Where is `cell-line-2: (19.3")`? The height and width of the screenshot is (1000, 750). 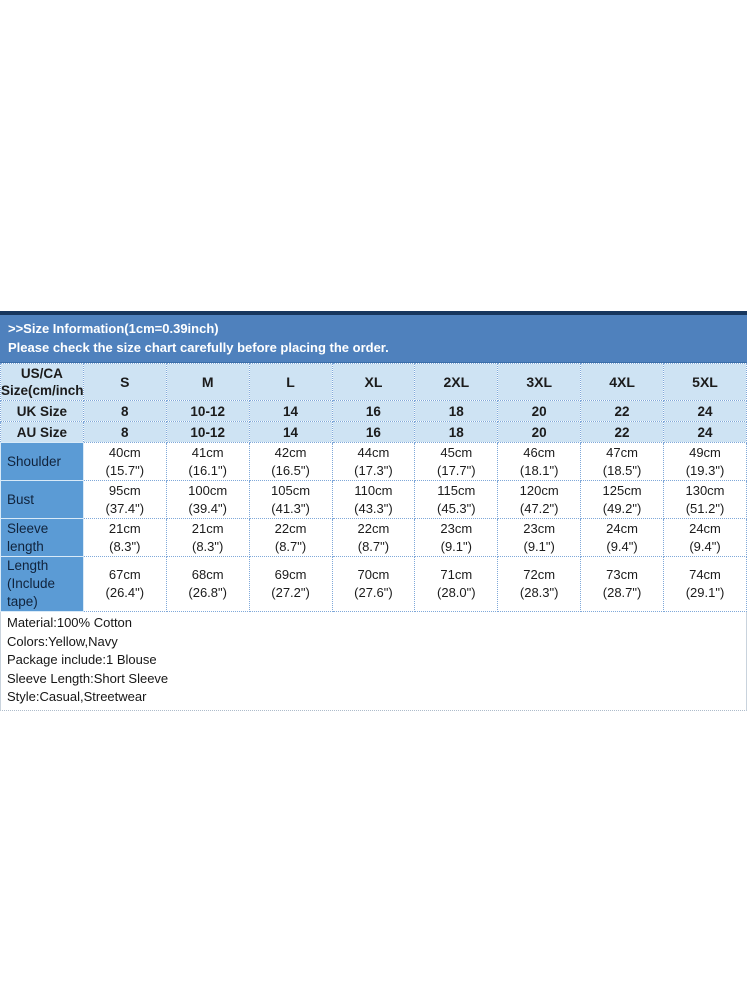 cell-line-2: (19.3") is located at coordinates (705, 470).